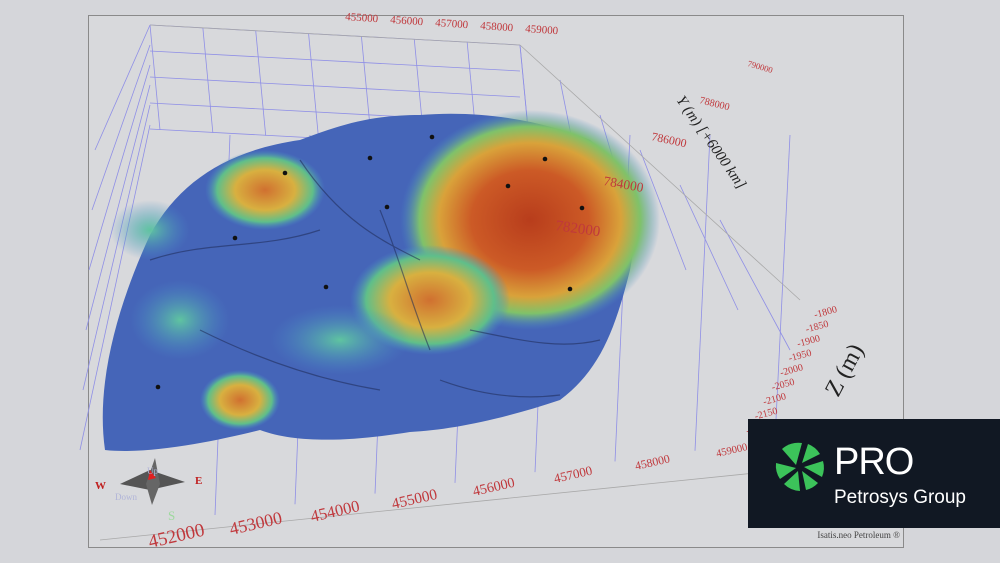 The image size is (1000, 563). What do you see at coordinates (844, 370) in the screenshot?
I see `z-axis-label: Z (m)` at bounding box center [844, 370].